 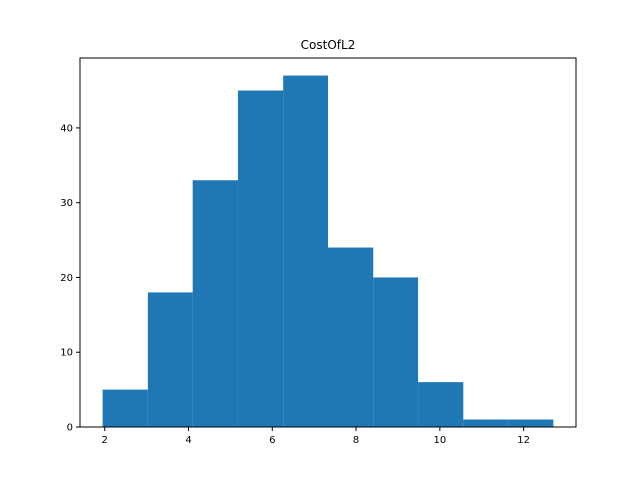 What do you see at coordinates (66, 353) in the screenshot?
I see `y-tick-label: 10` at bounding box center [66, 353].